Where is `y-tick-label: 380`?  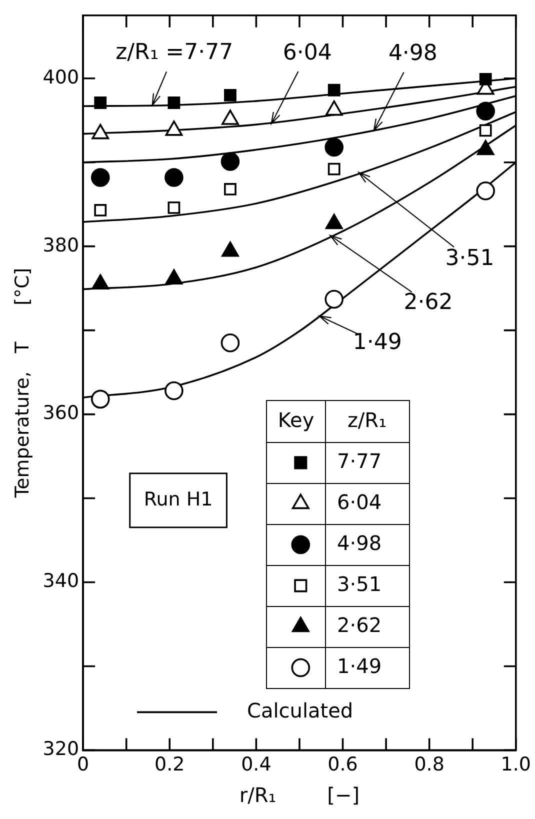 y-tick-label: 380 is located at coordinates (61, 245).